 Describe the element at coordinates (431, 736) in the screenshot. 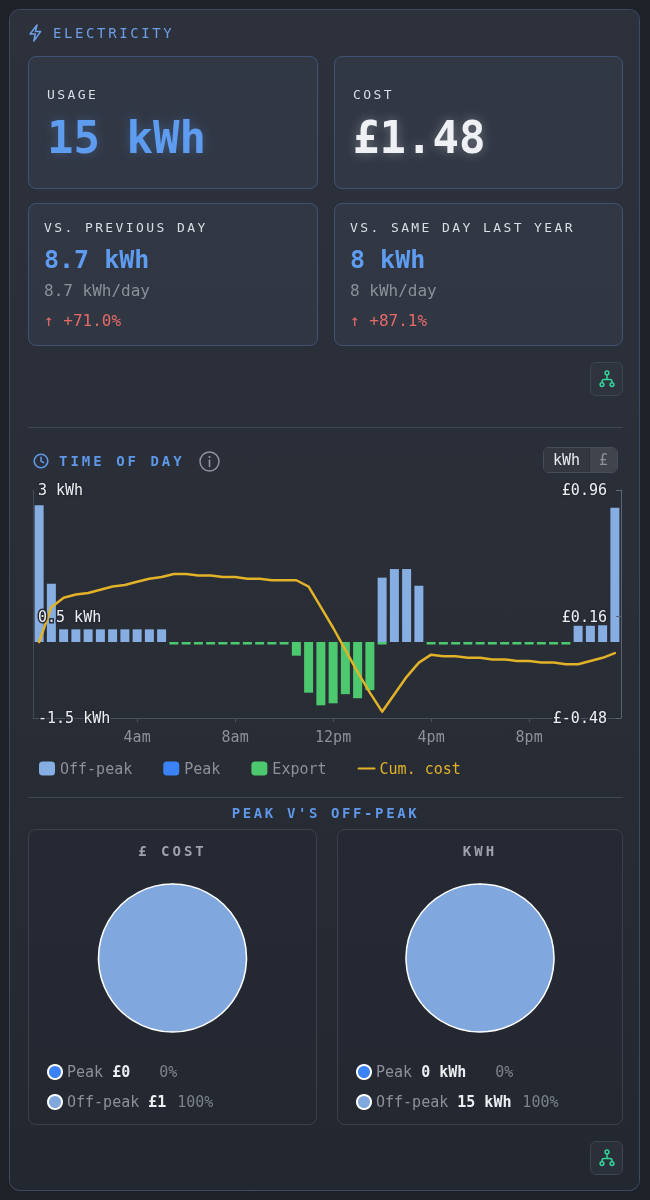

I see `x-tick-label: 4pm` at that location.